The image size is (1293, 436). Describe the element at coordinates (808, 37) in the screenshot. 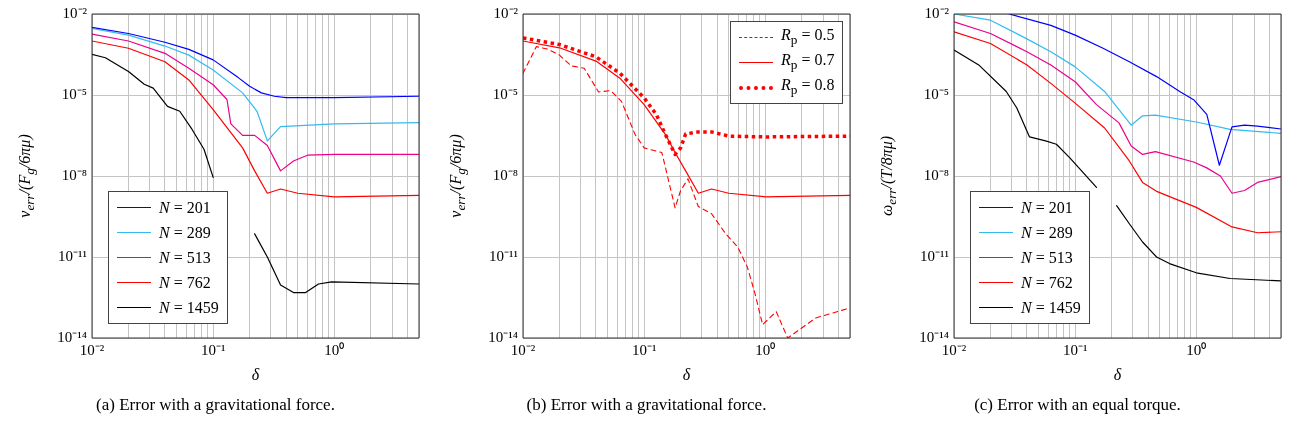

I see `legend-label: R$_{p}$ = 0.5` at that location.